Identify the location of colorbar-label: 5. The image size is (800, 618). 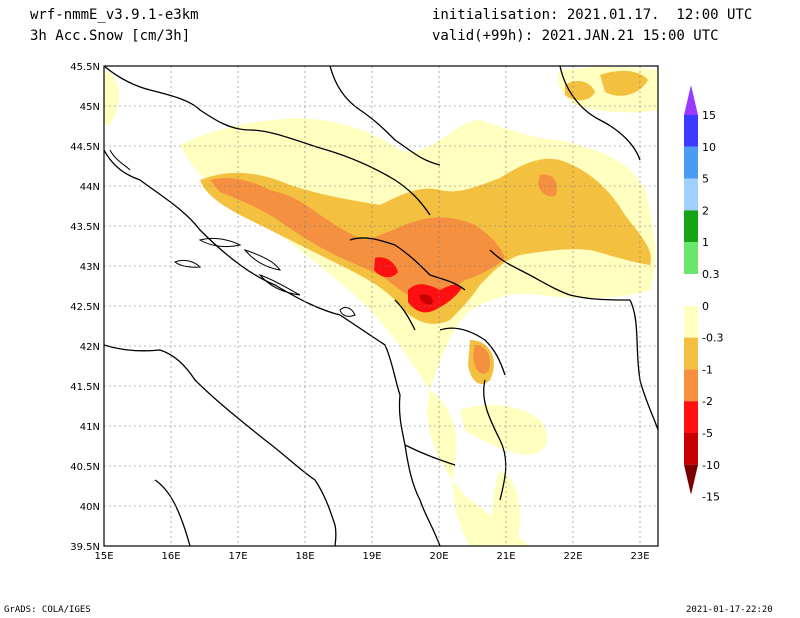
(705, 179).